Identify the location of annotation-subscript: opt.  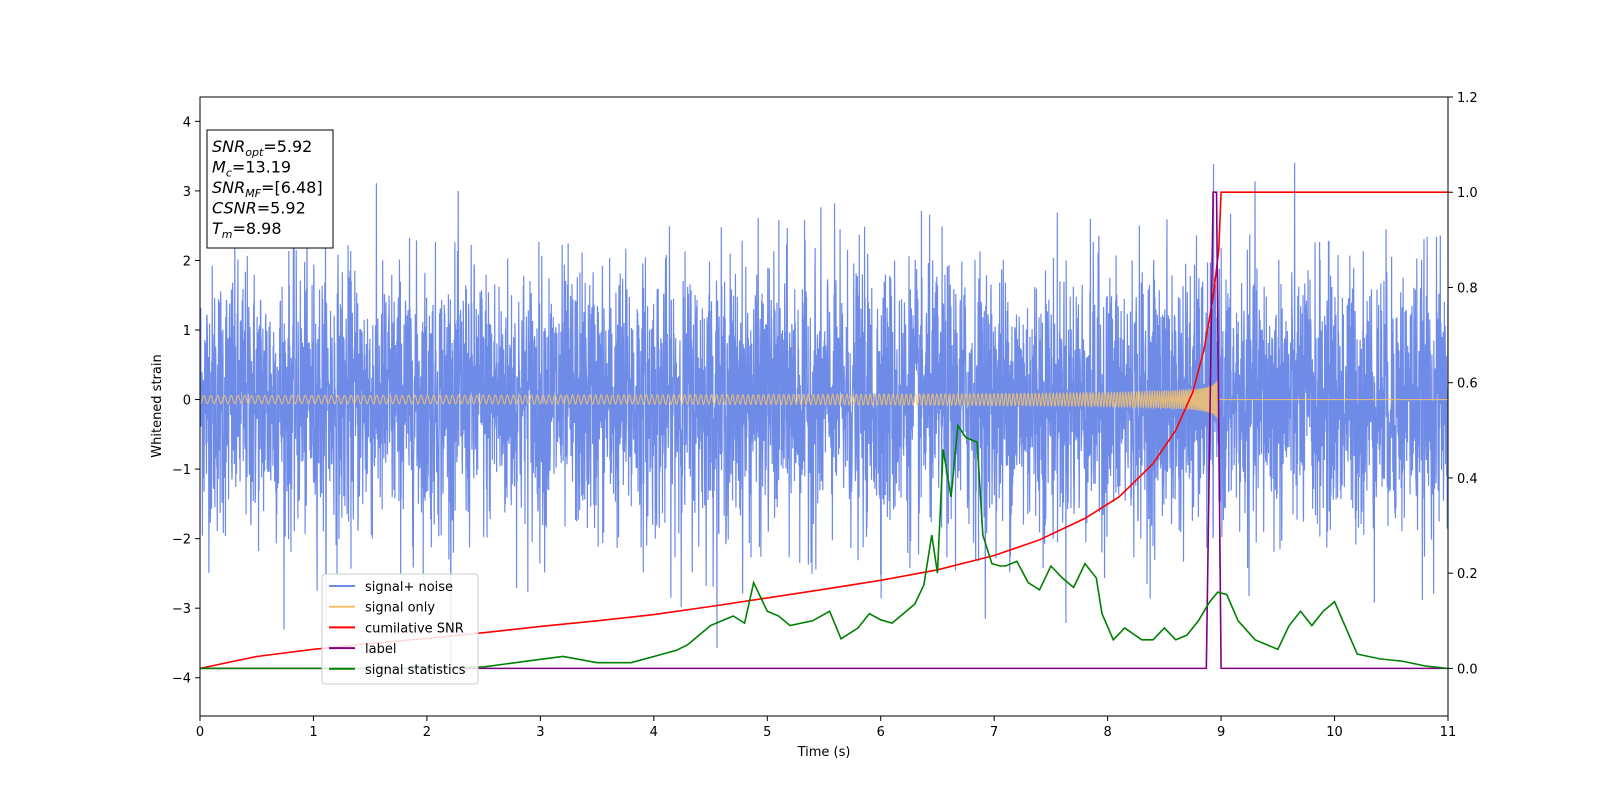
(254, 152).